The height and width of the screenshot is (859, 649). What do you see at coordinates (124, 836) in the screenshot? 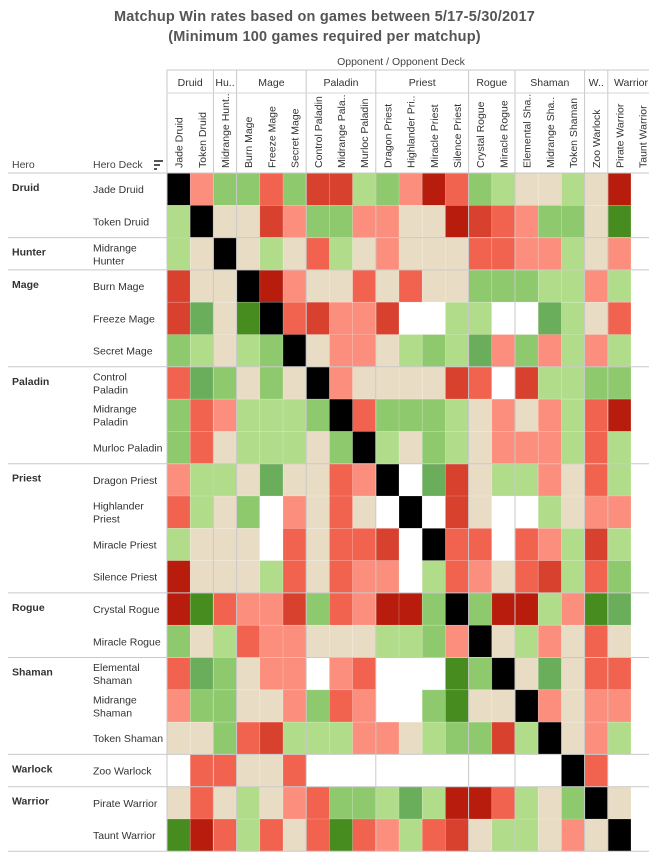
I see `hero-deck-label: Taunt Warrior` at bounding box center [124, 836].